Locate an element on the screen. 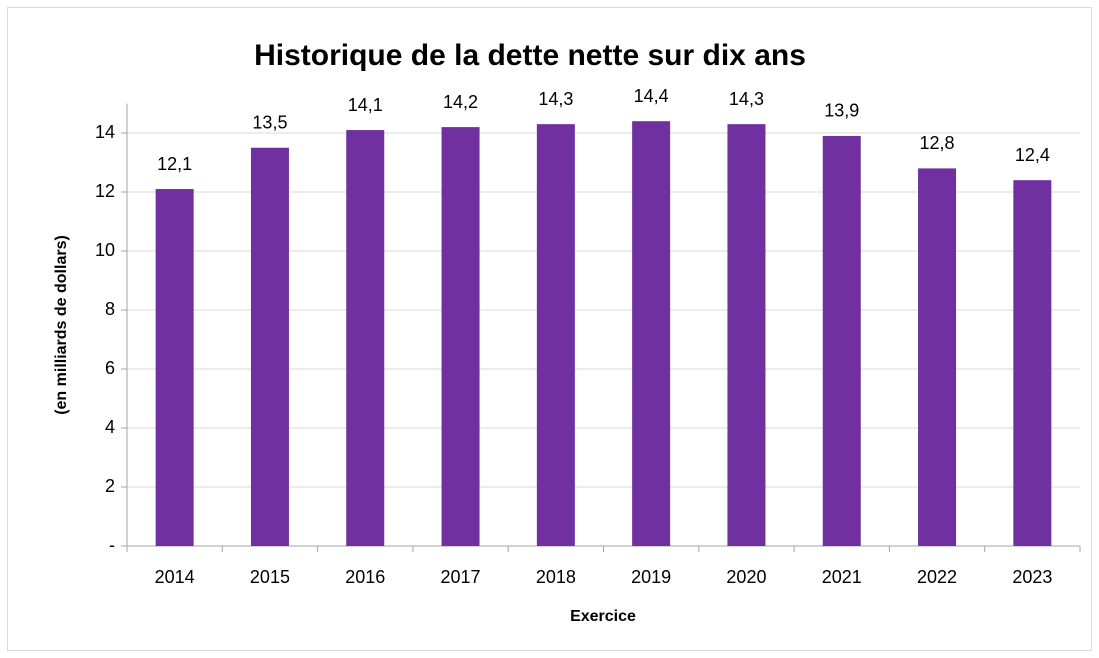  x-tick-label: 2021 is located at coordinates (842, 577).